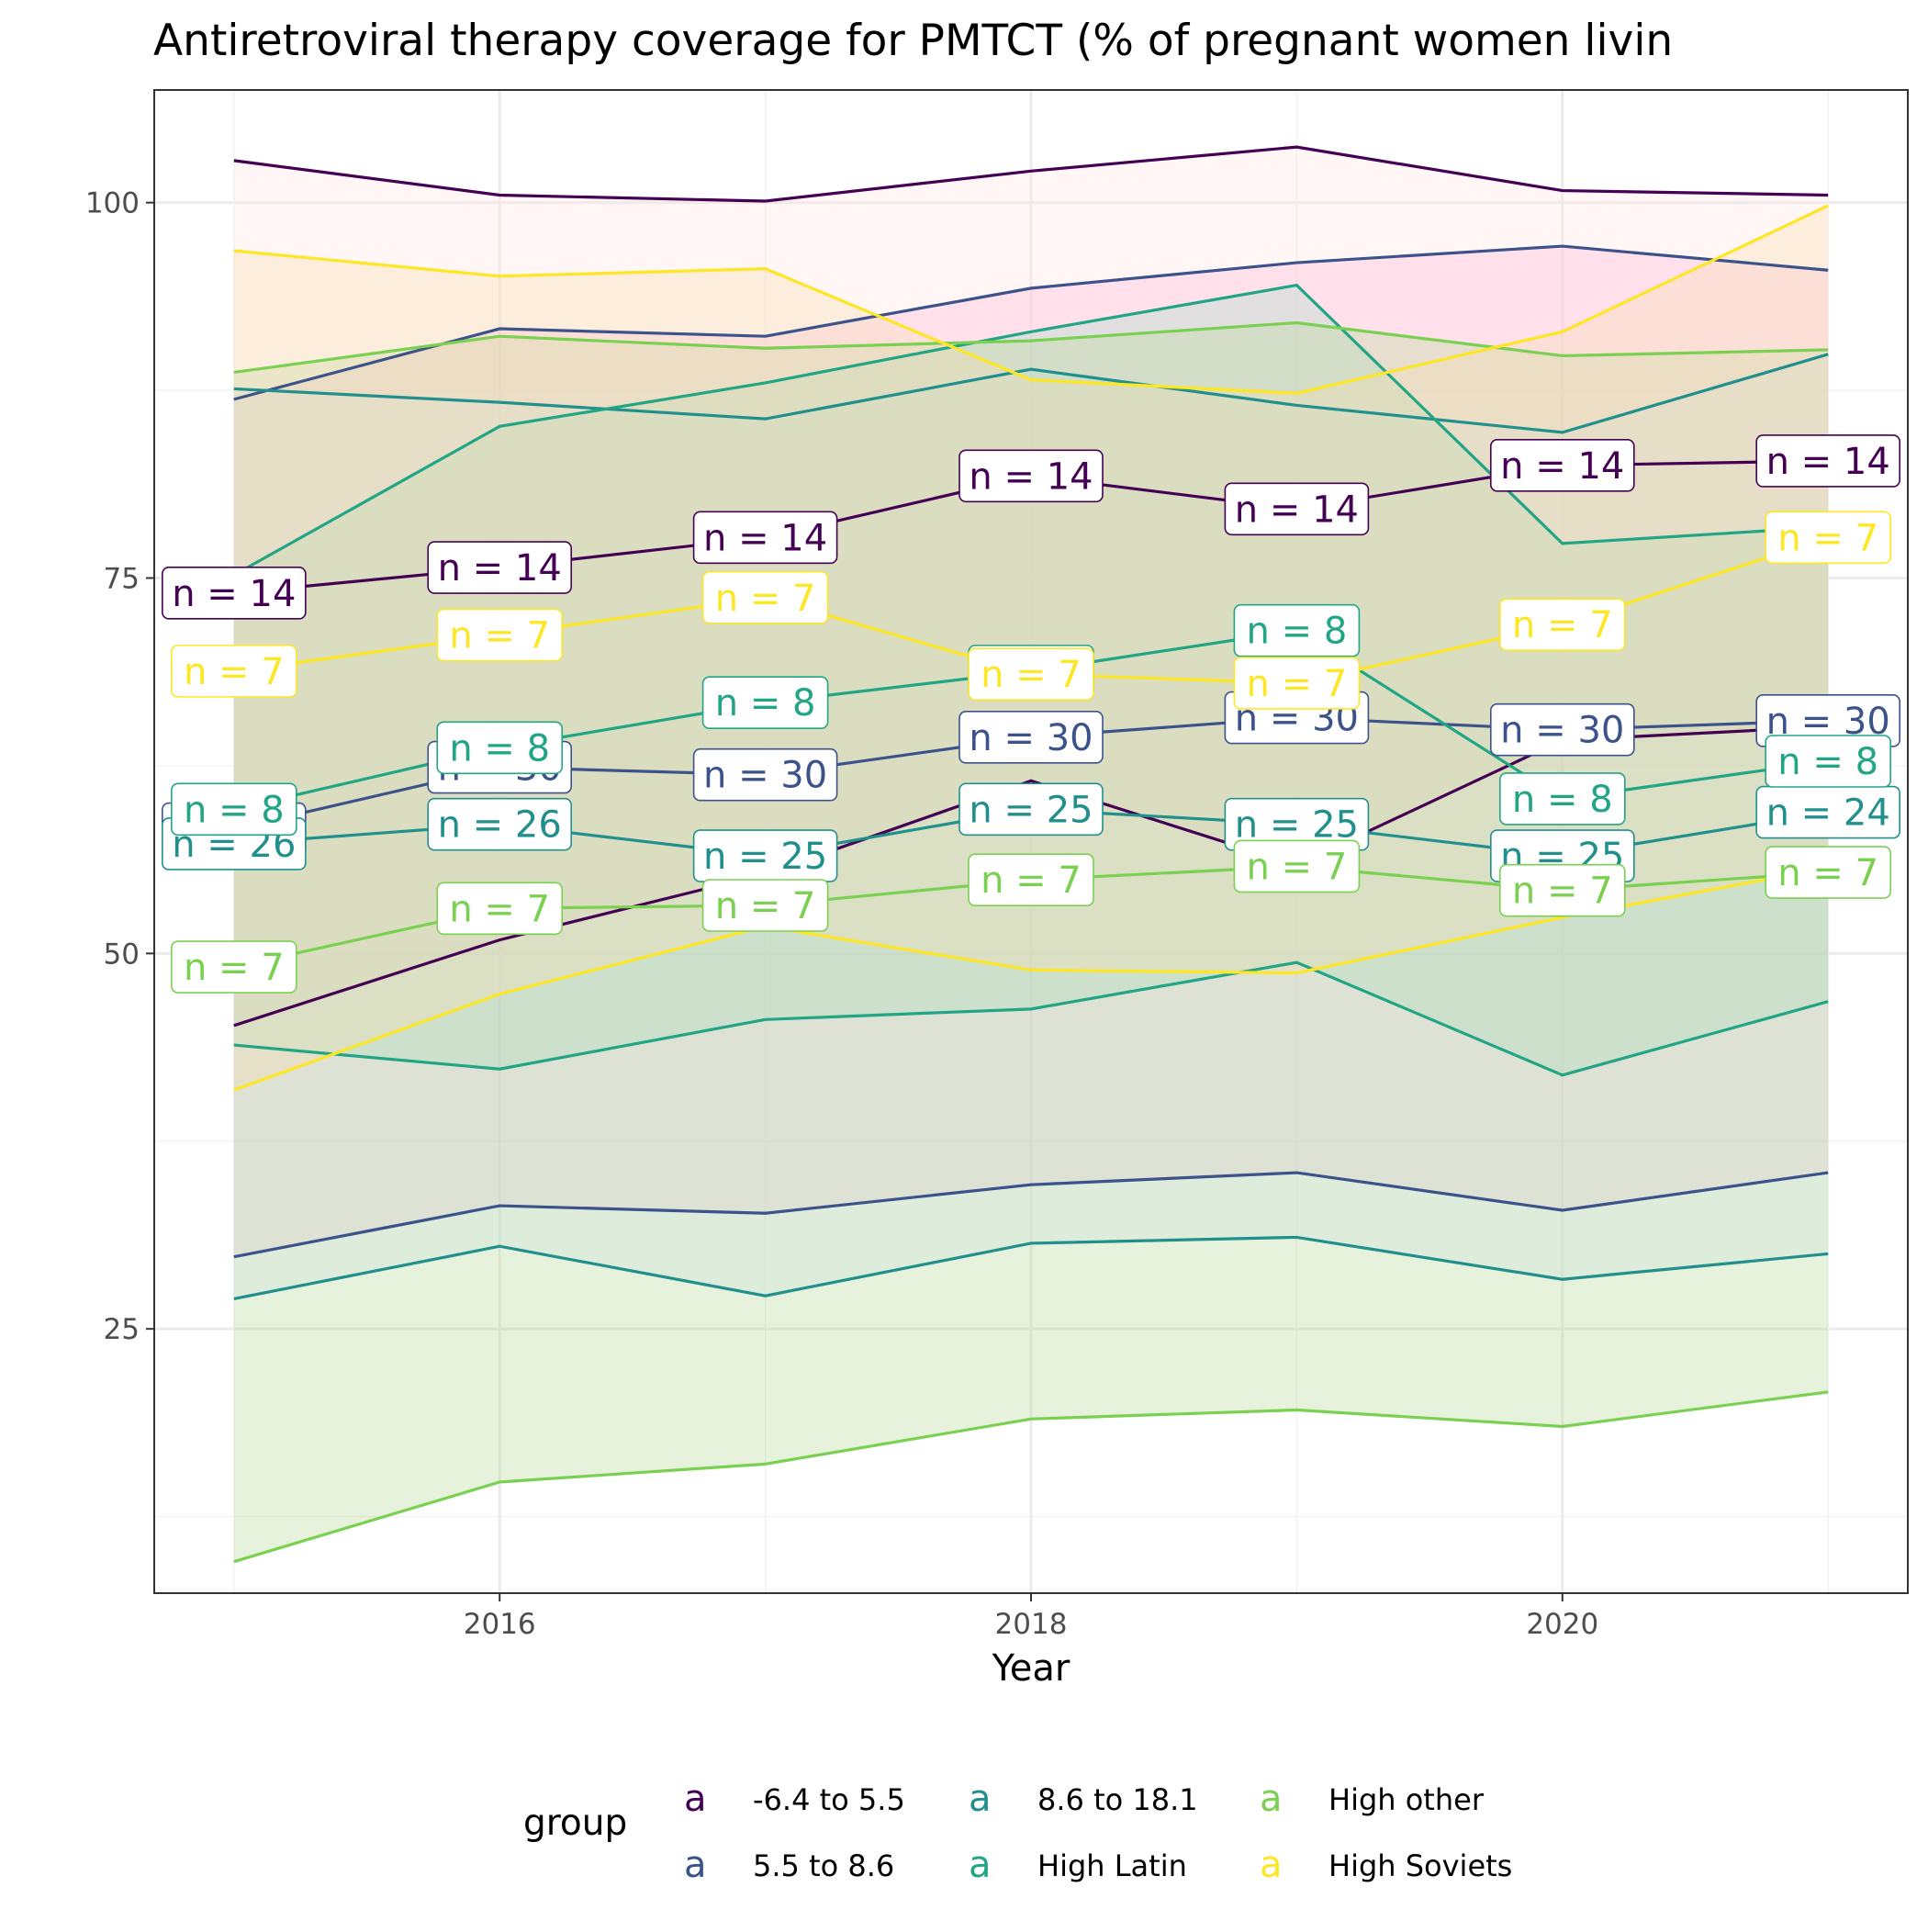 The width and height of the screenshot is (1928, 1932). I want to click on series-line-lower-High Latin, so click(1031, 1018).